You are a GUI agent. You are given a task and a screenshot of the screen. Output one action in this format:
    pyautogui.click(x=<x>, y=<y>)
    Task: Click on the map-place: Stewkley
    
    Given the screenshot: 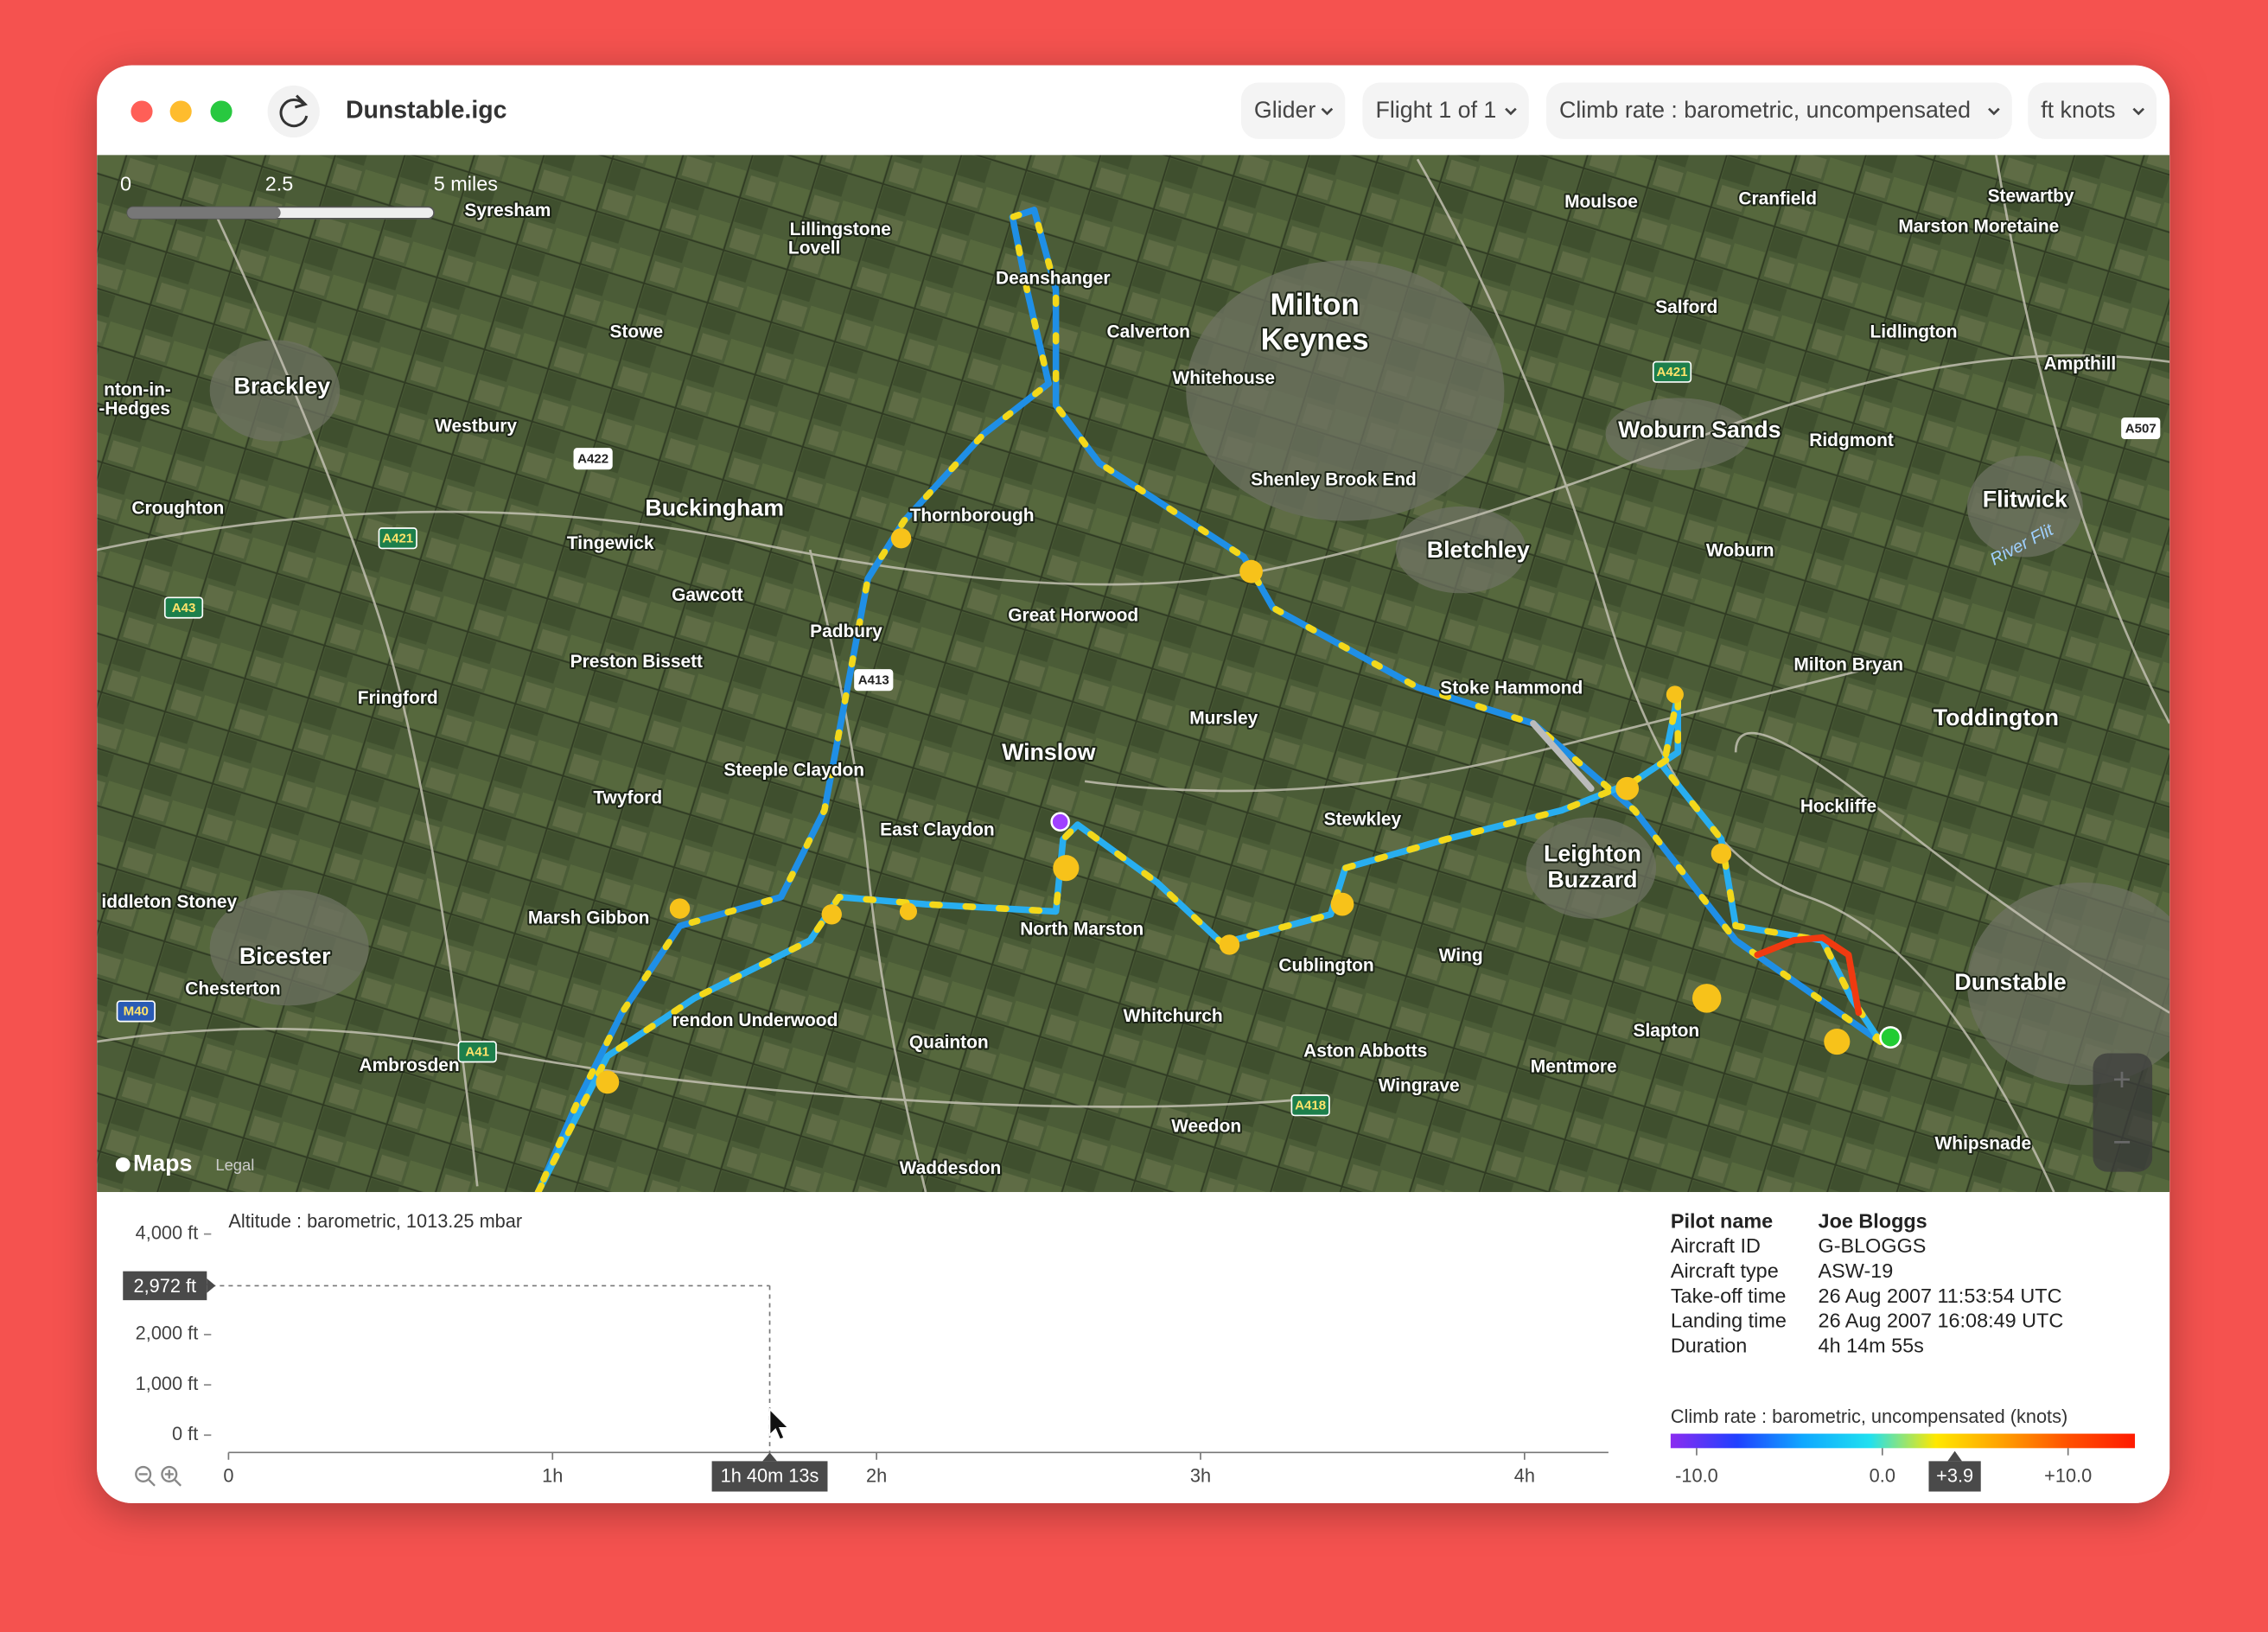 What is the action you would take?
    pyautogui.click(x=1363, y=820)
    